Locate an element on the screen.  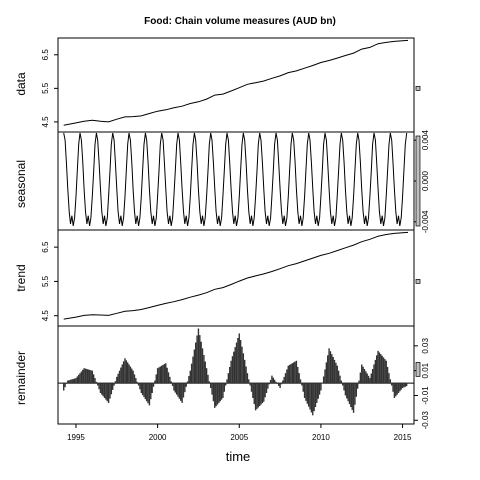
seasonal-line is located at coordinates (235, 179).